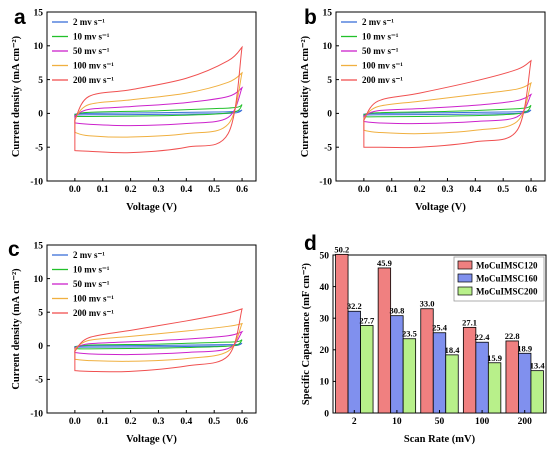 The width and height of the screenshot is (550, 451). I want to click on y-axis-label: Current density (mA cm⁻²), so click(16, 329).